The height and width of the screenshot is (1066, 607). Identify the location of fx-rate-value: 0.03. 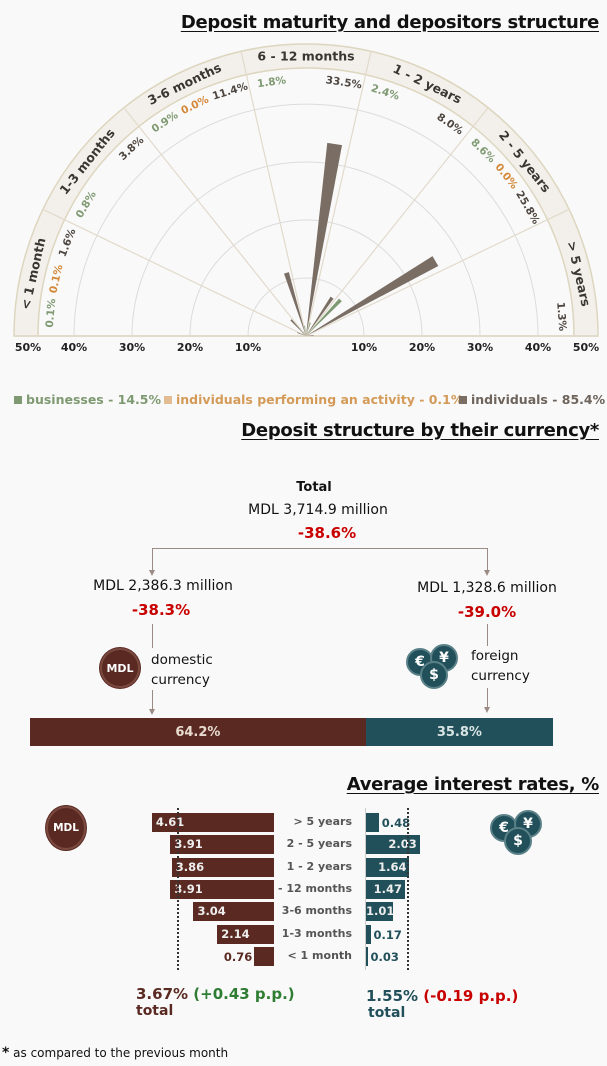
(384, 956).